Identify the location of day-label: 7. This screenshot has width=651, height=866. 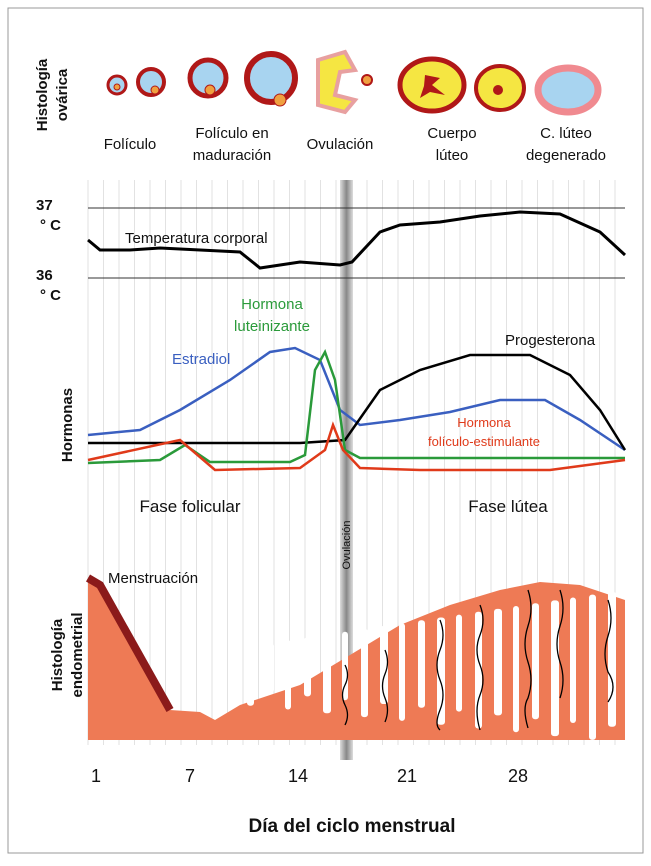
(190, 776).